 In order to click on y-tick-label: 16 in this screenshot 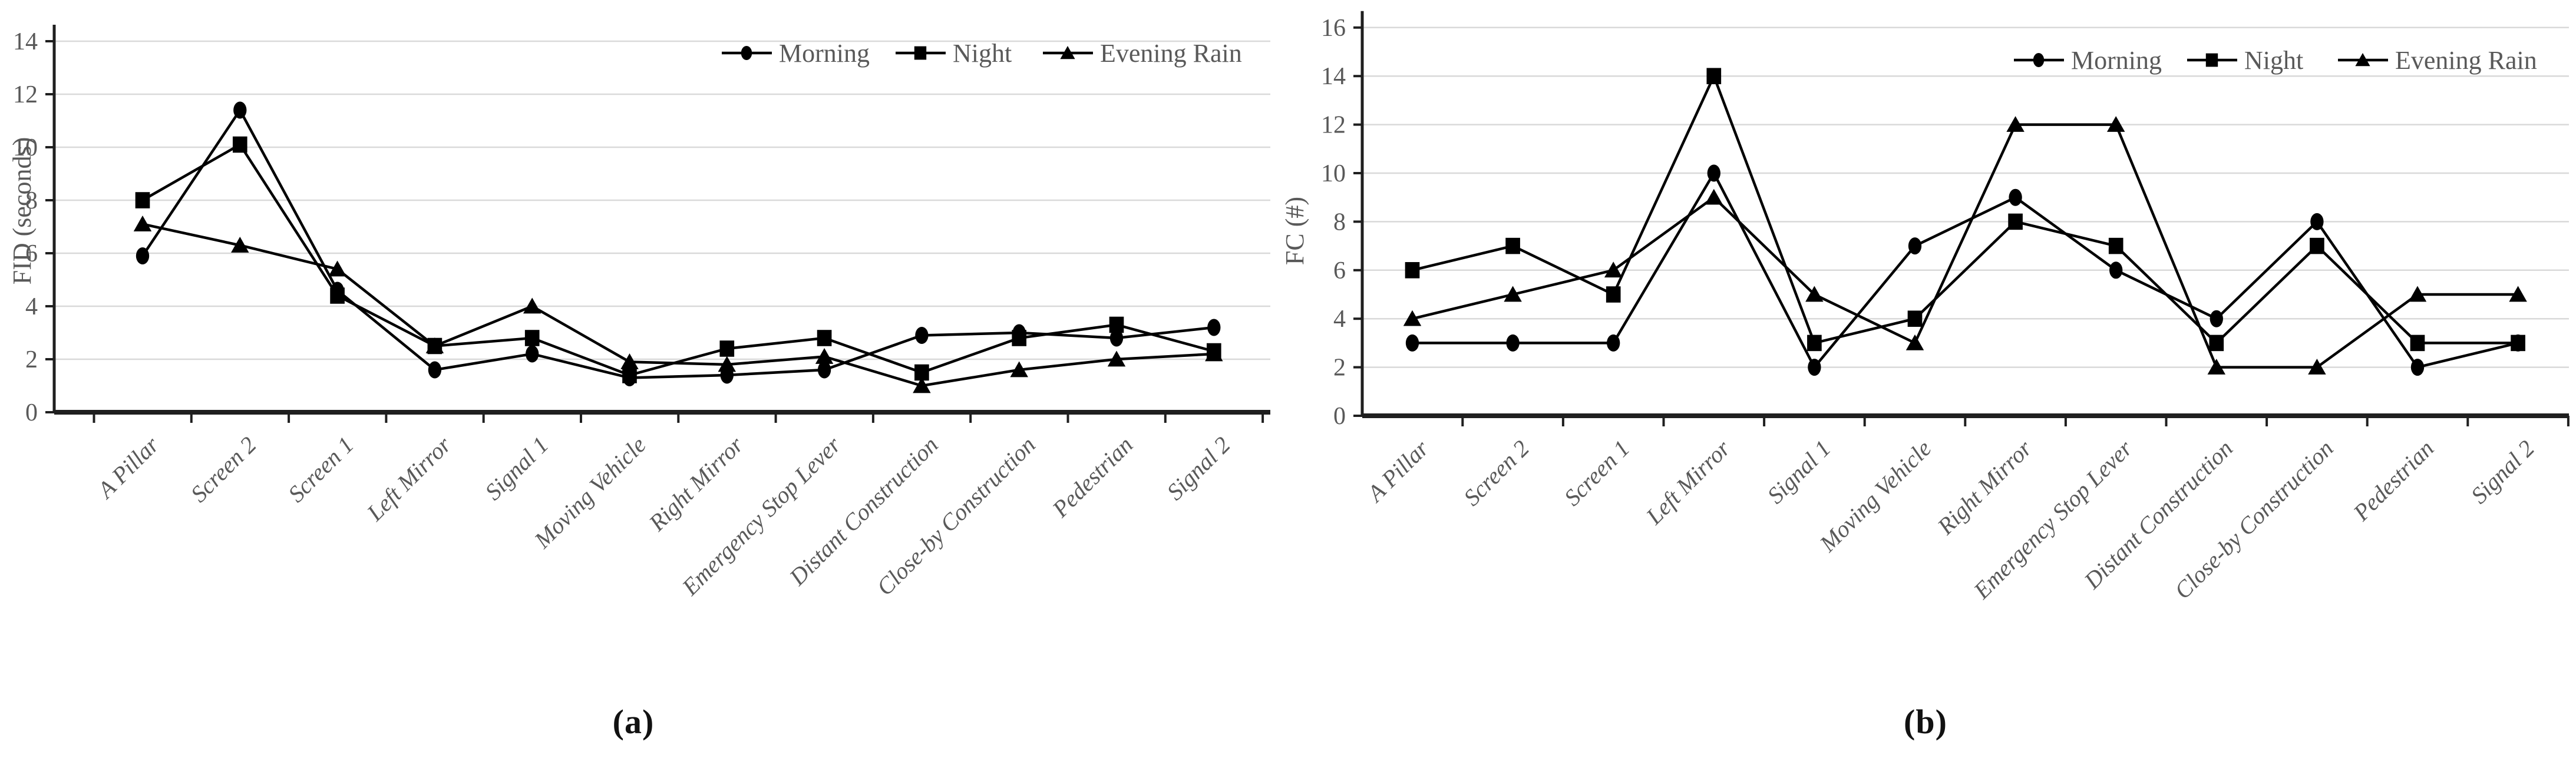, I will do `click(1333, 28)`.